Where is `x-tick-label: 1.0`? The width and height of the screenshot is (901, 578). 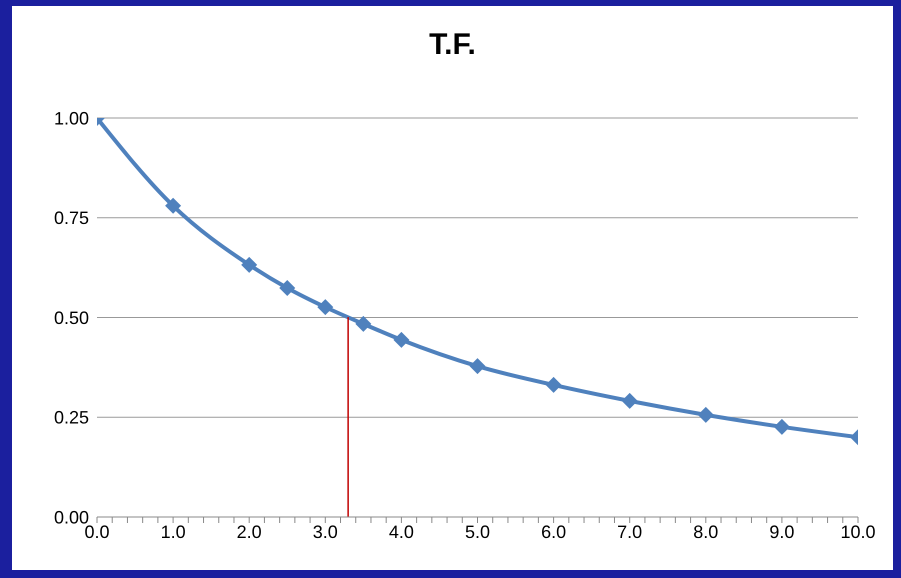 x-tick-label: 1.0 is located at coordinates (173, 532).